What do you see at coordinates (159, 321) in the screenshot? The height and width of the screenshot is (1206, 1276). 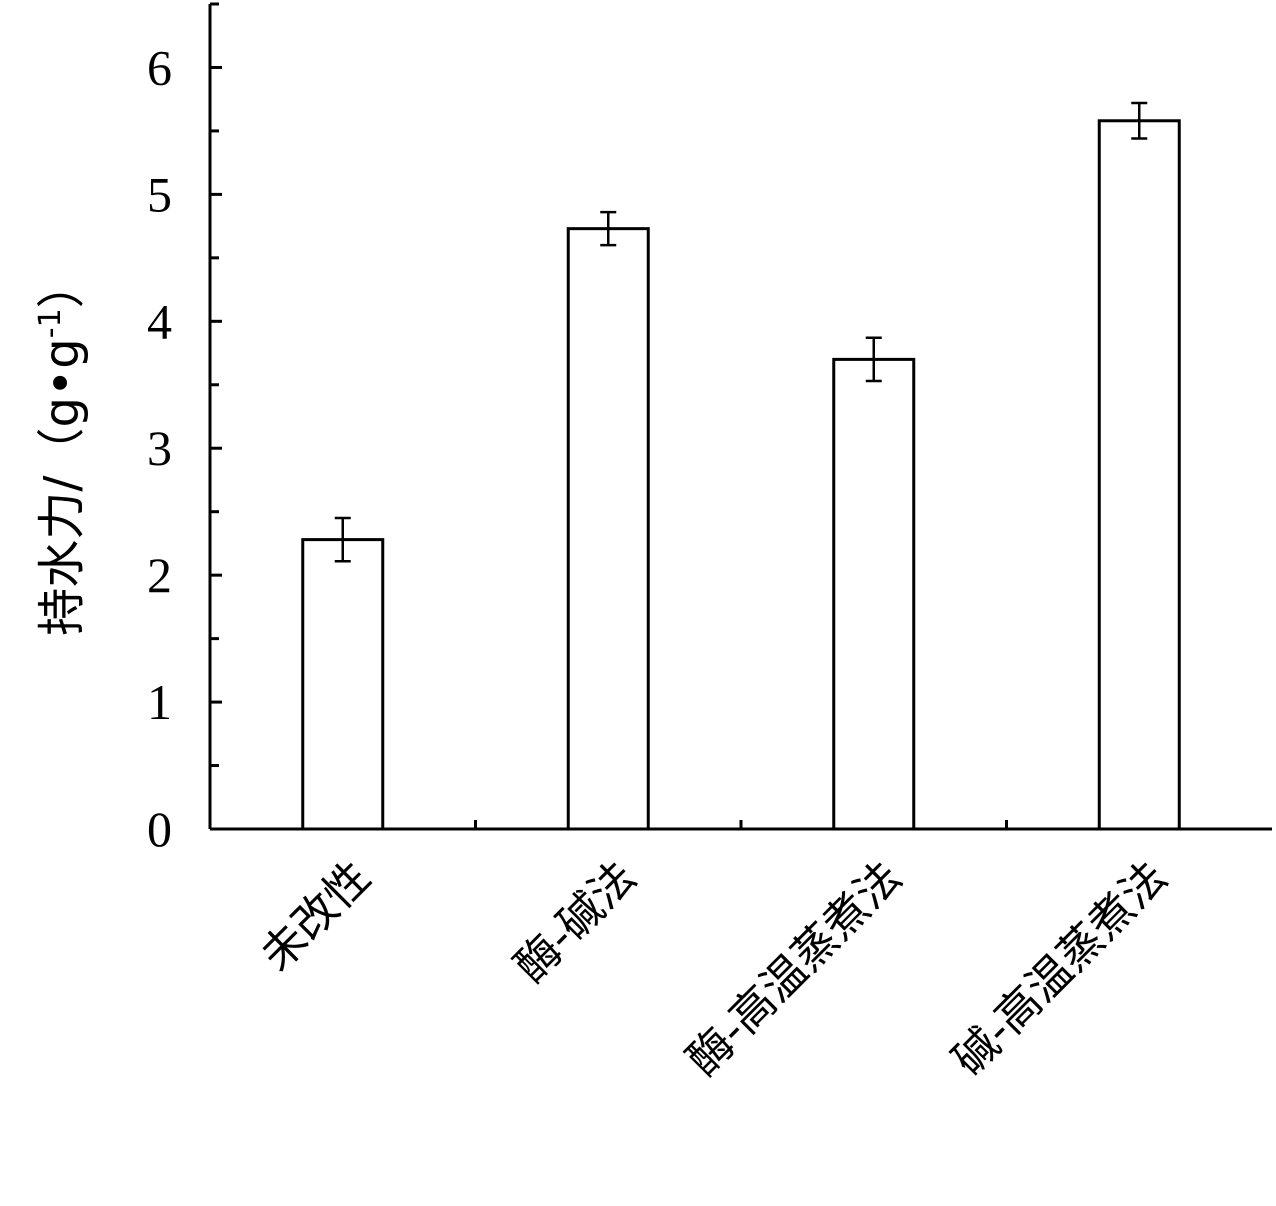 I see `y-tick-label: 4` at bounding box center [159, 321].